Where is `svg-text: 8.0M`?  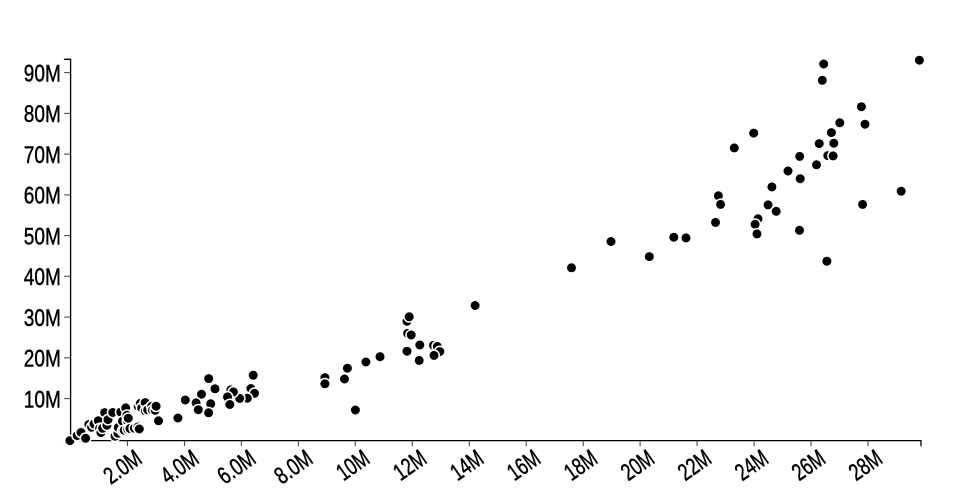 svg-text: 8.0M is located at coordinates (294, 467).